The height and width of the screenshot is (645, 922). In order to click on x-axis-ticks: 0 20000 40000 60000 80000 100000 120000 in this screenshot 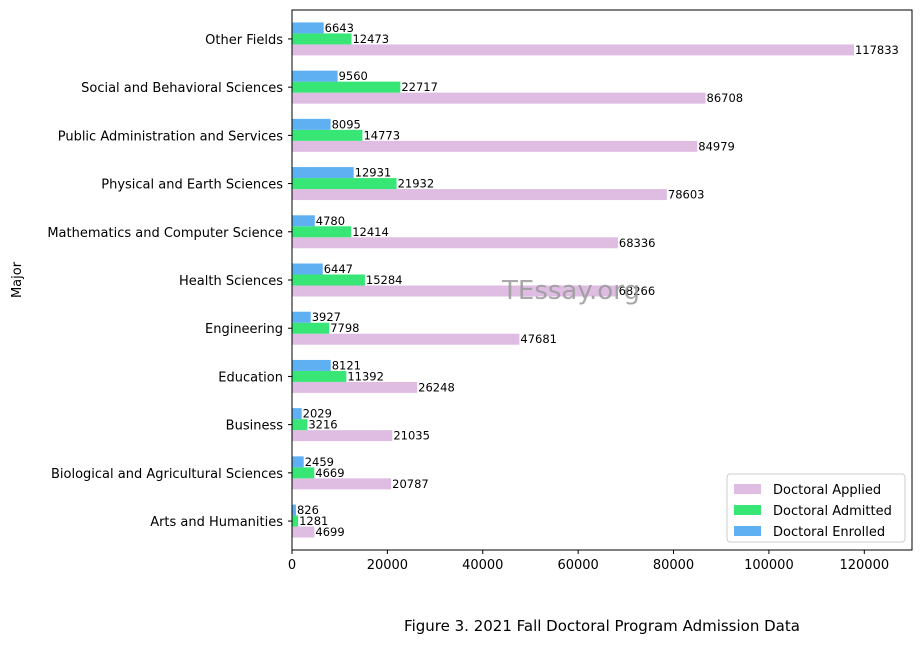, I will do `click(588, 561)`.